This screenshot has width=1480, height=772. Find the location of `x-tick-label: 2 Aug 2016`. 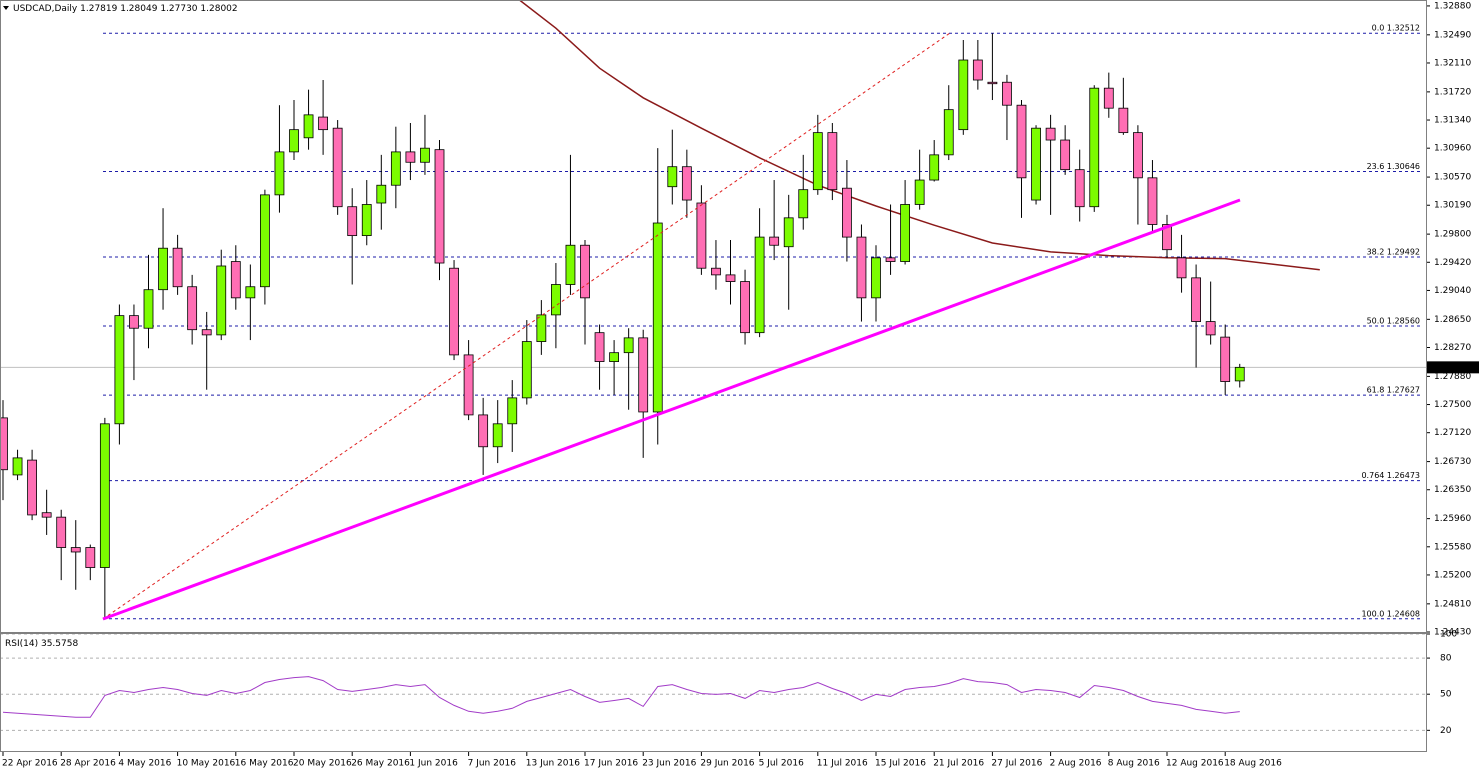

x-tick-label: 2 Aug 2016 is located at coordinates (1076, 764).